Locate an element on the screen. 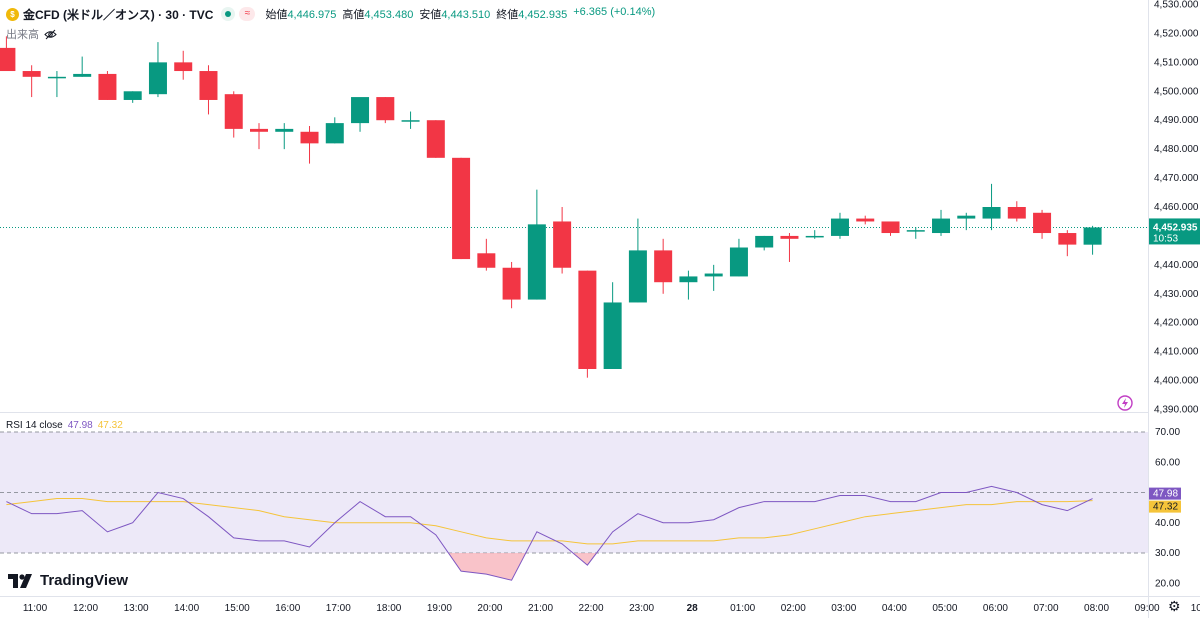 The height and width of the screenshot is (618, 1200). time-tick-label: 10: is located at coordinates (1195, 608).